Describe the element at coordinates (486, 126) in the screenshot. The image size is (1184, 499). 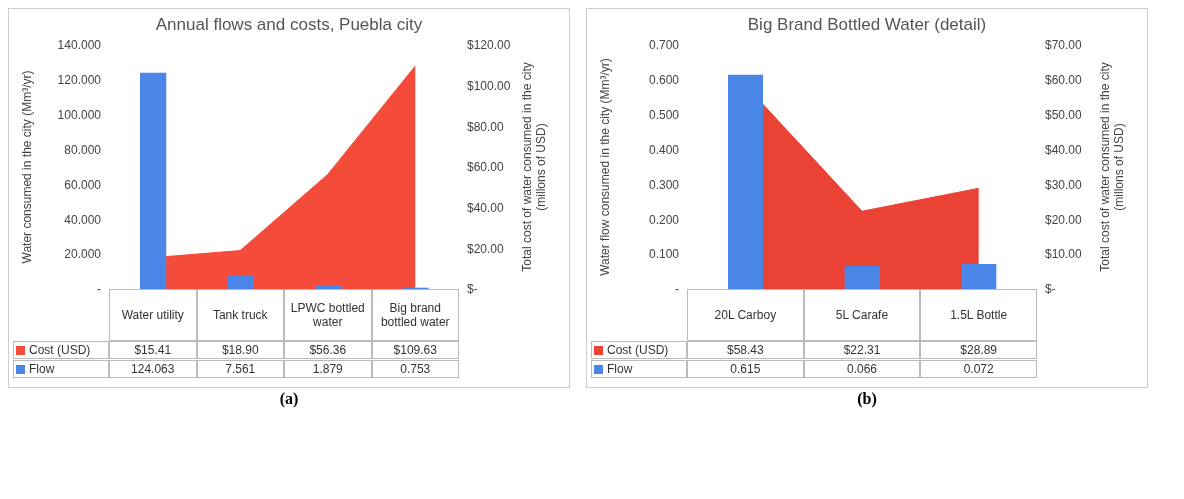
I see `y2-tick-label: $80.00` at that location.